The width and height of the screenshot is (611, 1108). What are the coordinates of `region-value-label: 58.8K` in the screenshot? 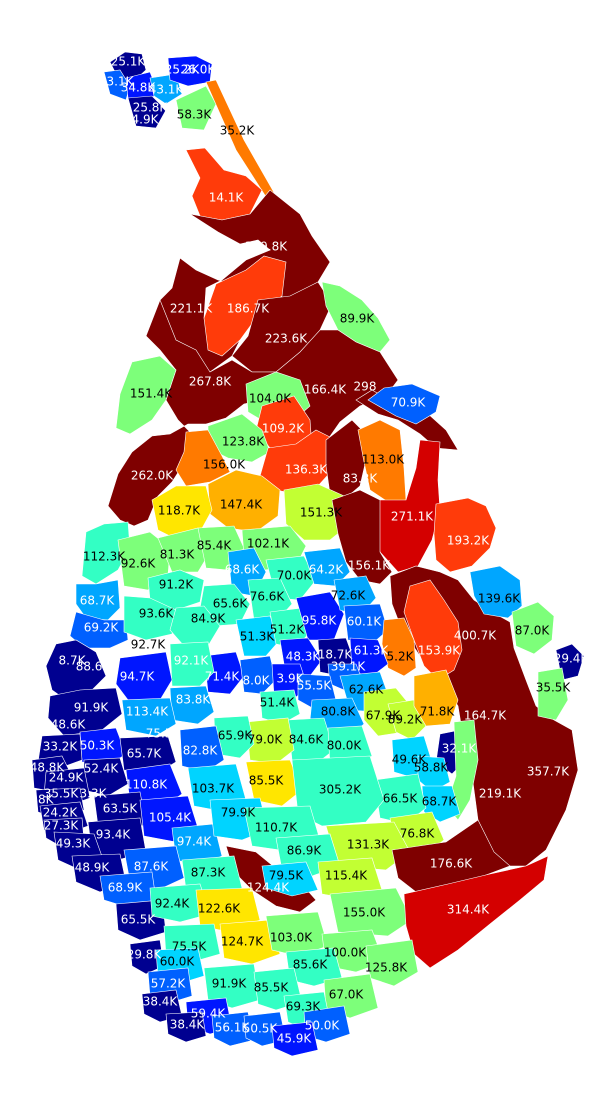 It's located at (432, 768).